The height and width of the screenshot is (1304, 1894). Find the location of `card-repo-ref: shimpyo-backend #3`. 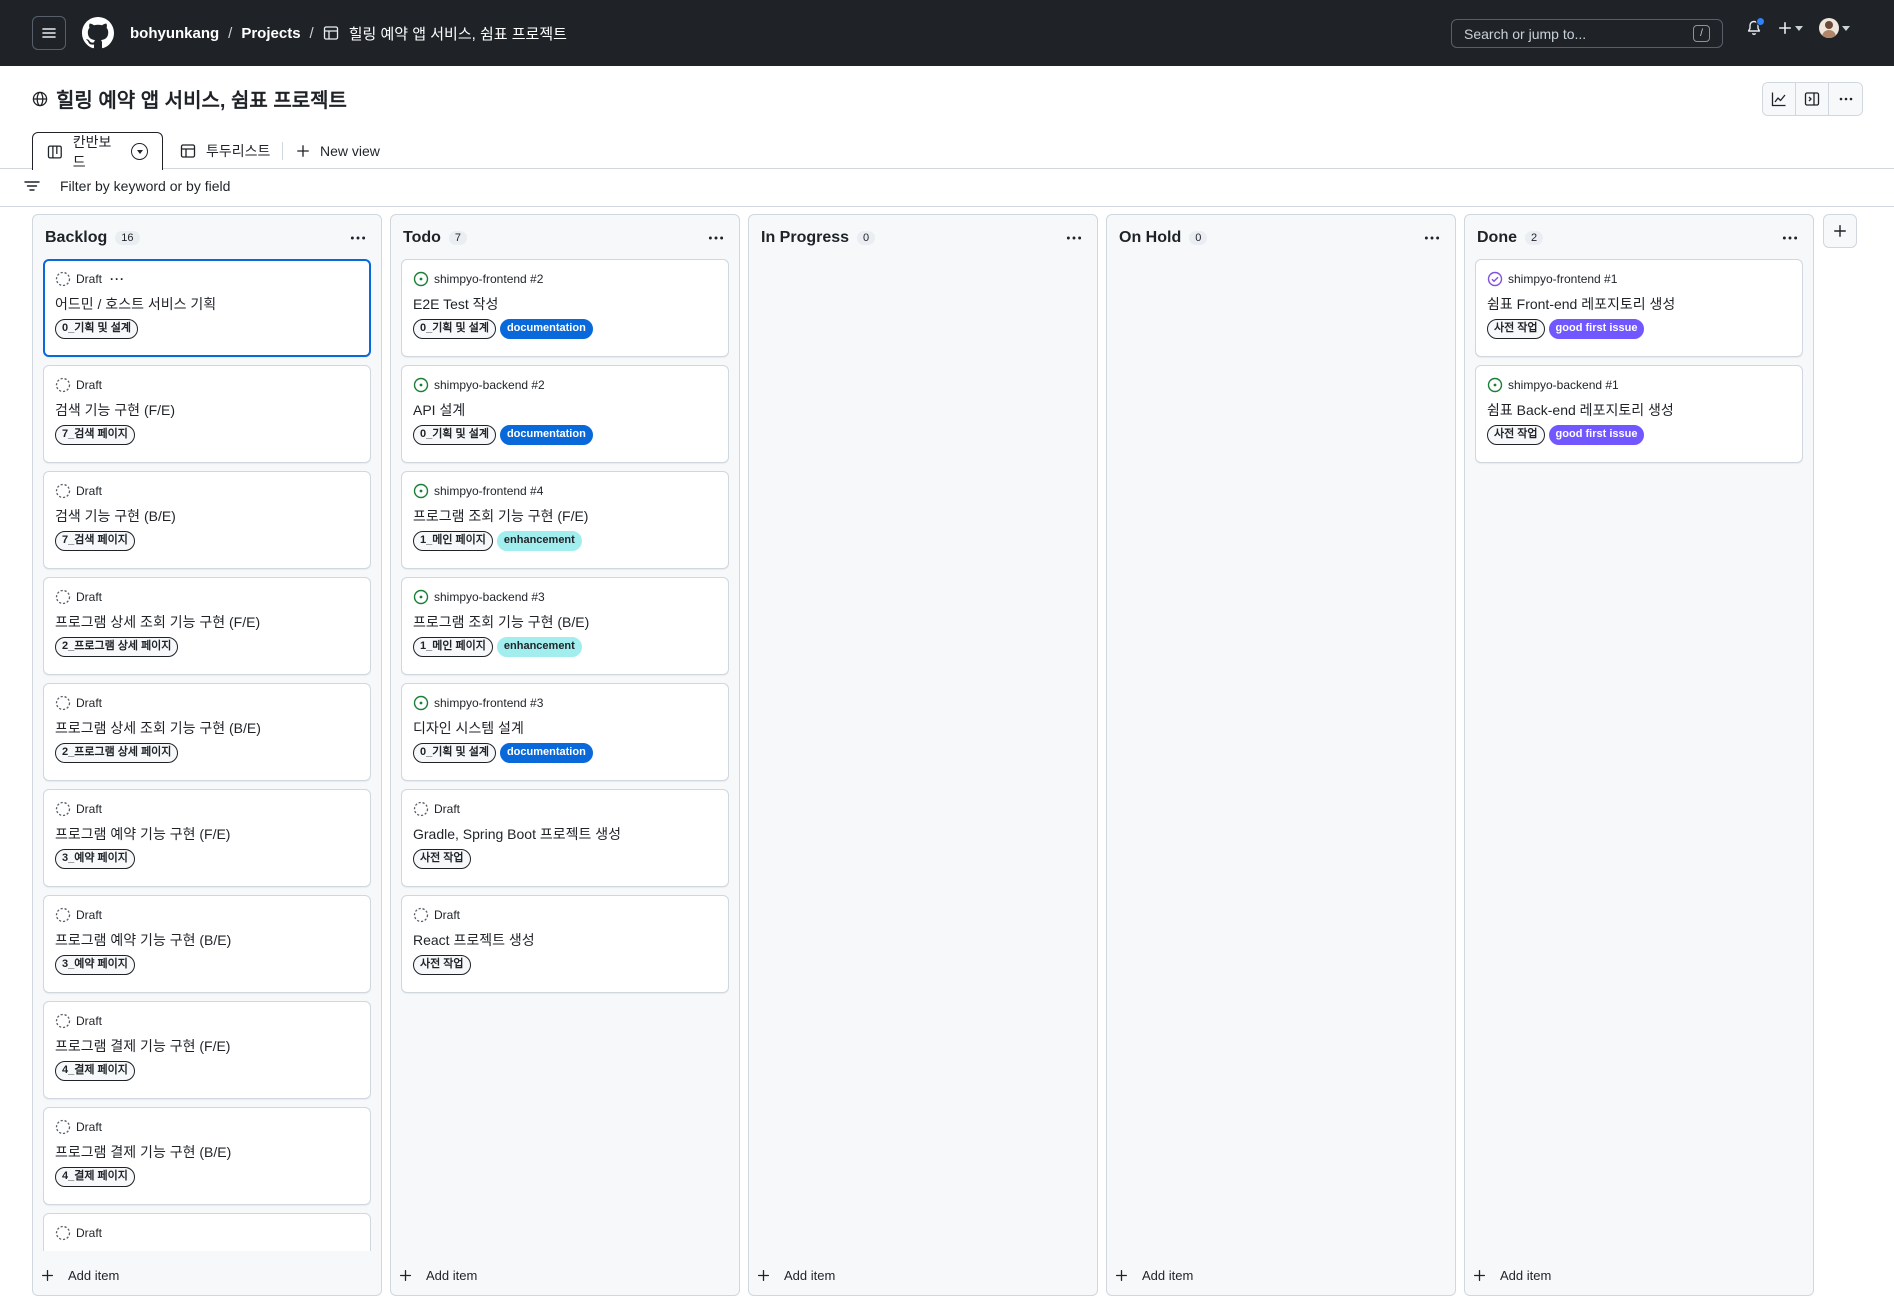

card-repo-ref: shimpyo-backend #3 is located at coordinates (489, 597).